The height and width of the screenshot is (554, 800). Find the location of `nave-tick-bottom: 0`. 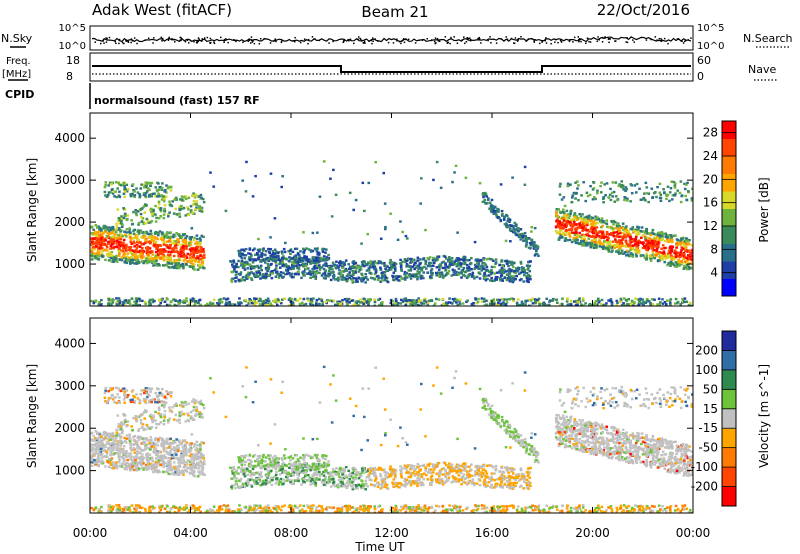

nave-tick-bottom: 0 is located at coordinates (700, 76).